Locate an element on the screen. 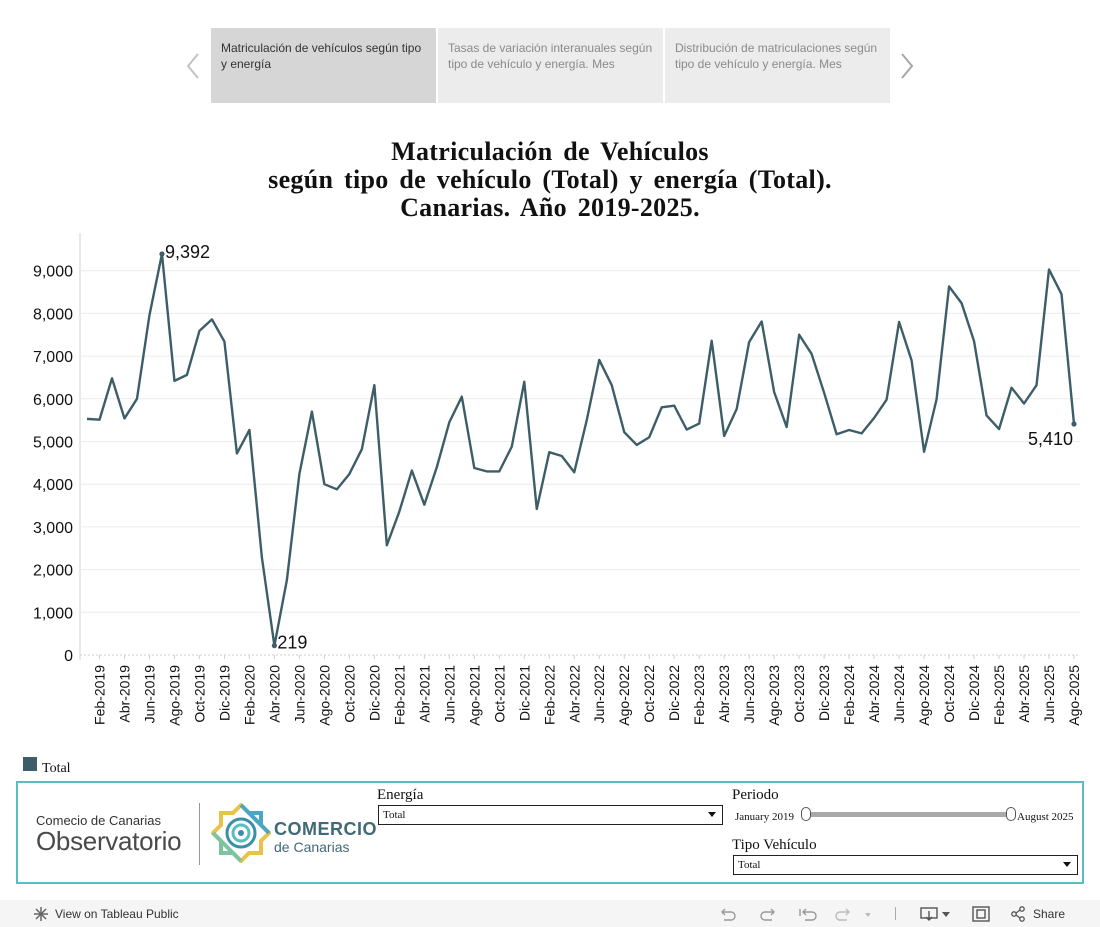 This screenshot has height=927, width=1100. download-icon is located at coordinates (936, 913).